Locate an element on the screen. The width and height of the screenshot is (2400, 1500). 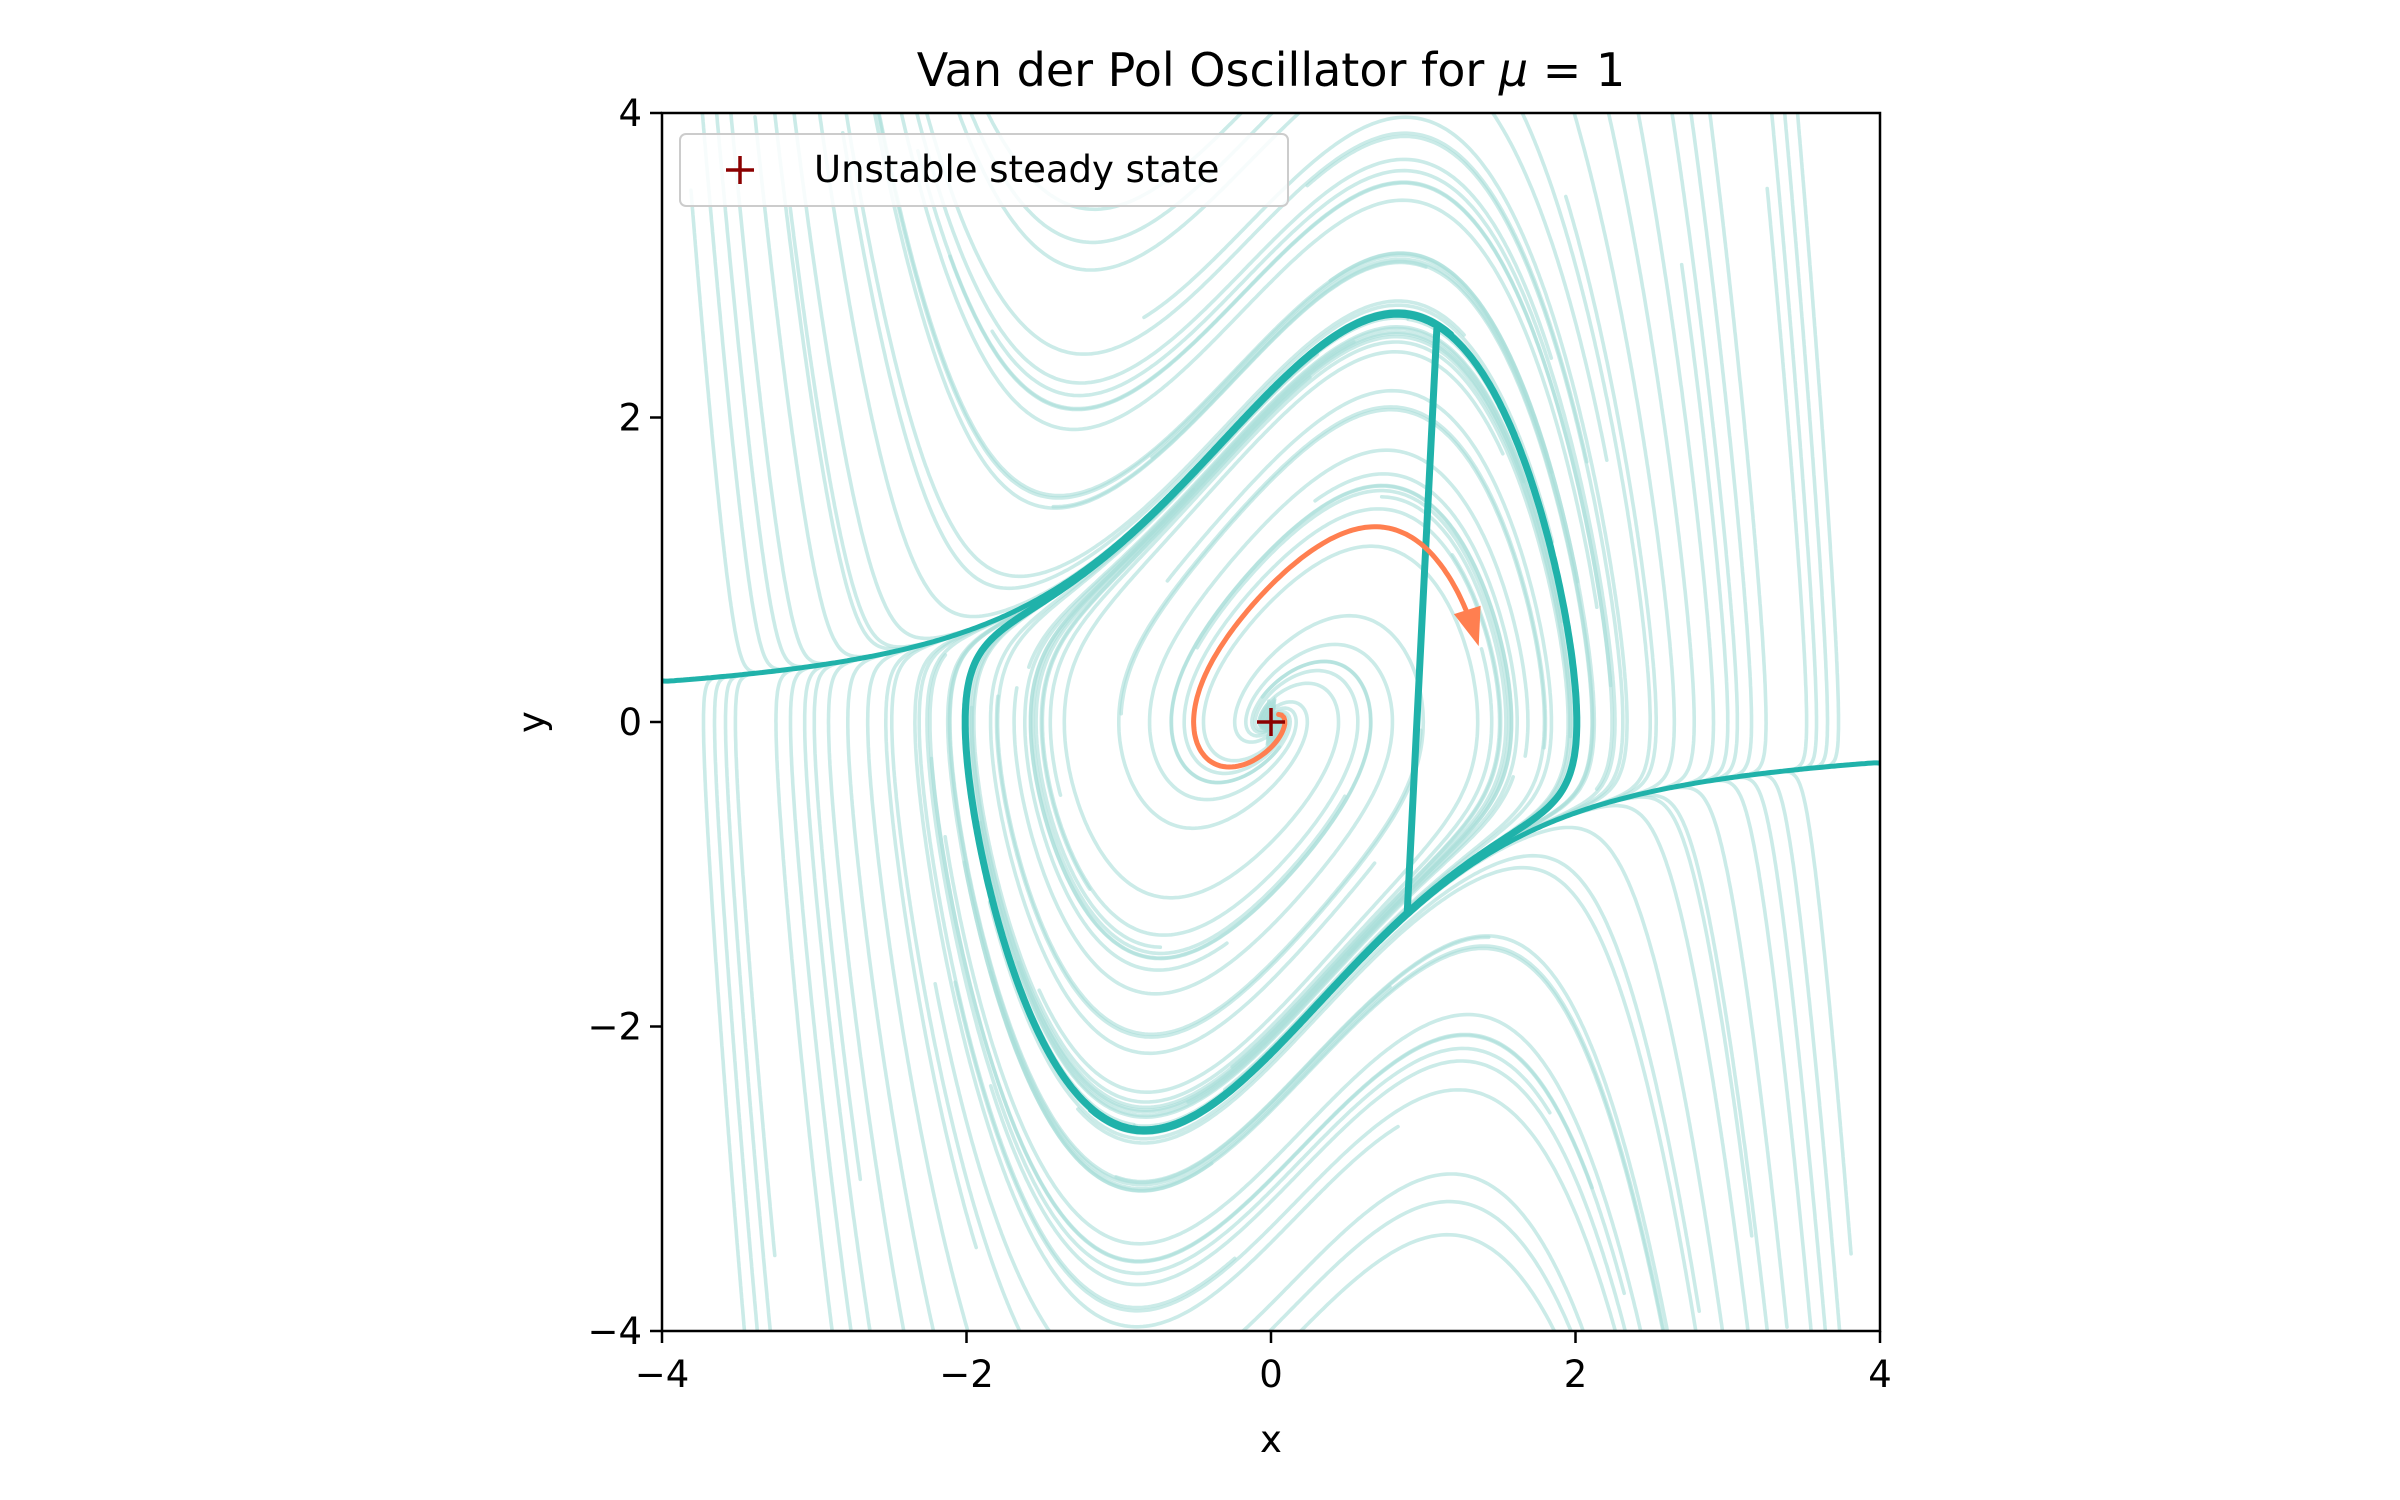
x-axis-ticks: −4 −2 0 2 4 is located at coordinates (1263, 1363).